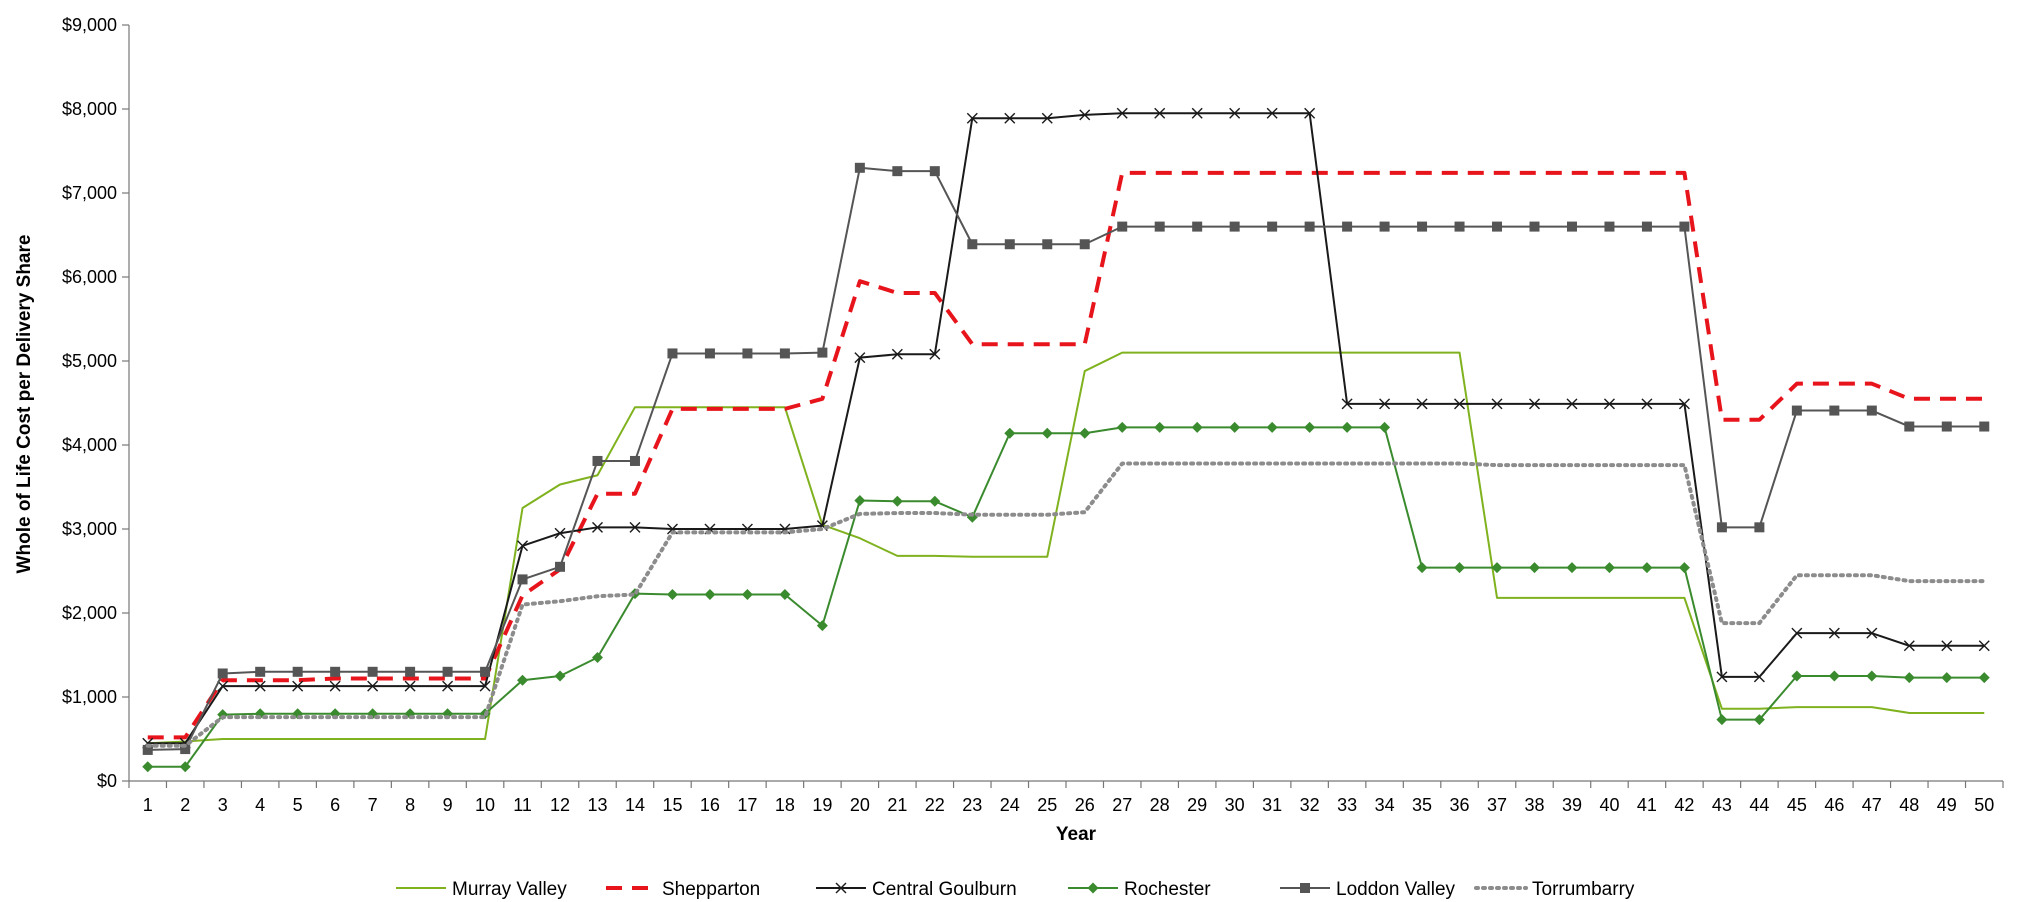 The height and width of the screenshot is (902, 2024). What do you see at coordinates (1047, 805) in the screenshot?
I see `x-tick-label: 25` at bounding box center [1047, 805].